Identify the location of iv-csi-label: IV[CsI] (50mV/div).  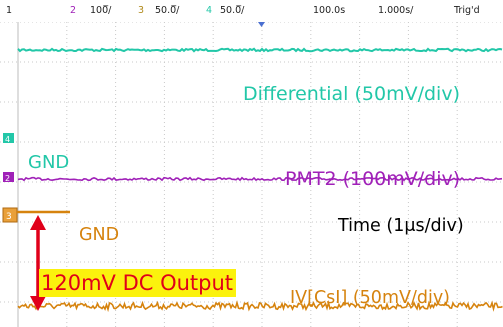
(370, 298).